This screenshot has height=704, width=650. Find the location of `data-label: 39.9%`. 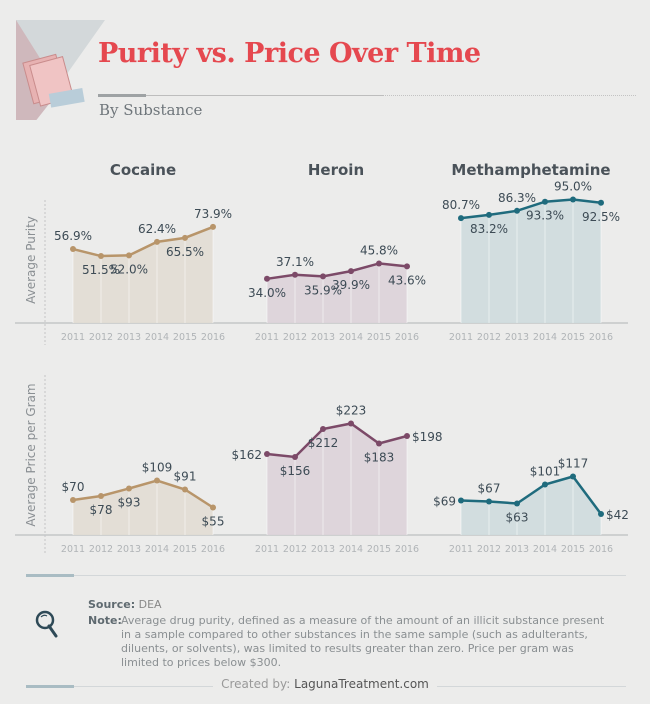

data-label: 39.9% is located at coordinates (351, 285).